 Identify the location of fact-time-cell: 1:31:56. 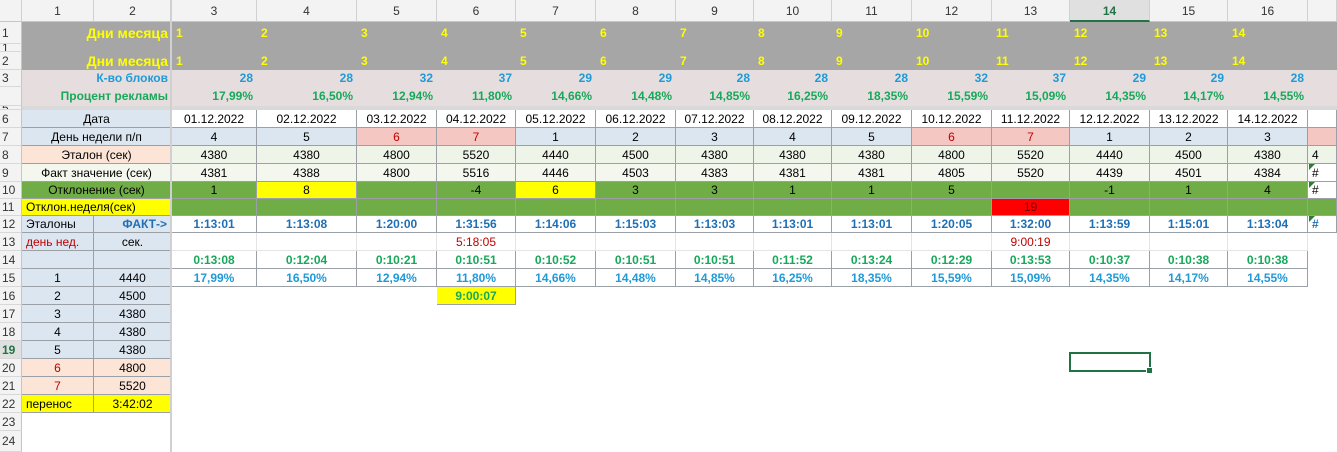
(476, 224).